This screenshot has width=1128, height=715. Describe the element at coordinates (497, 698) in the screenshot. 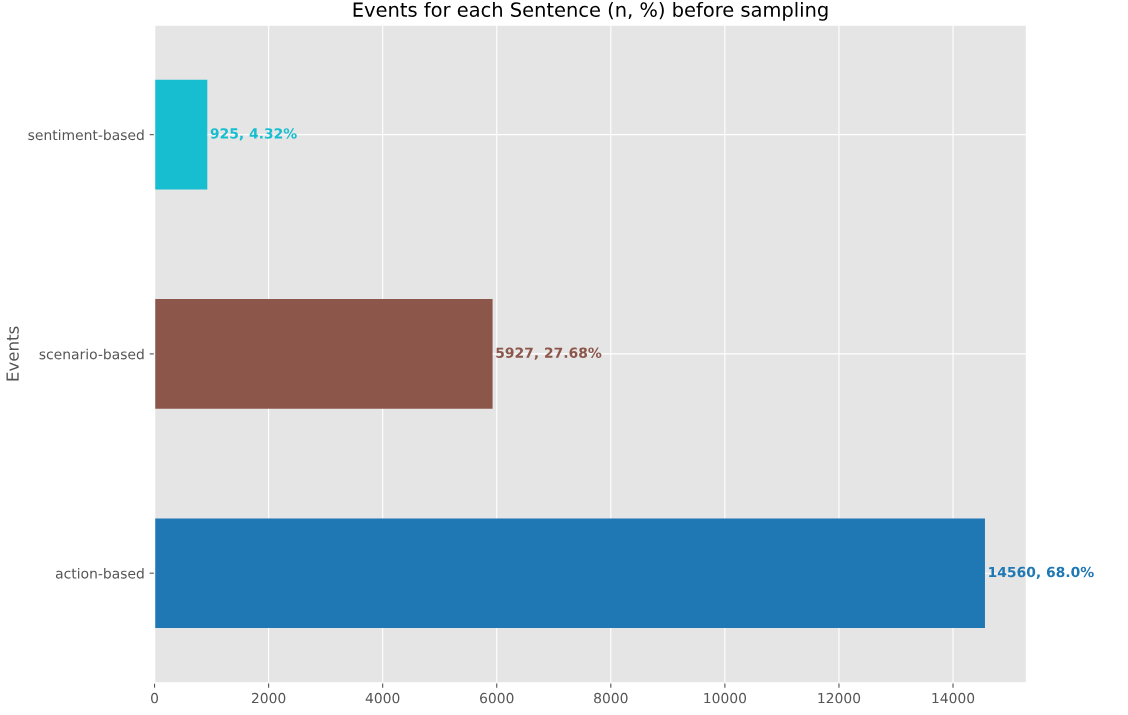

I see `x-tick-label: 6000` at that location.